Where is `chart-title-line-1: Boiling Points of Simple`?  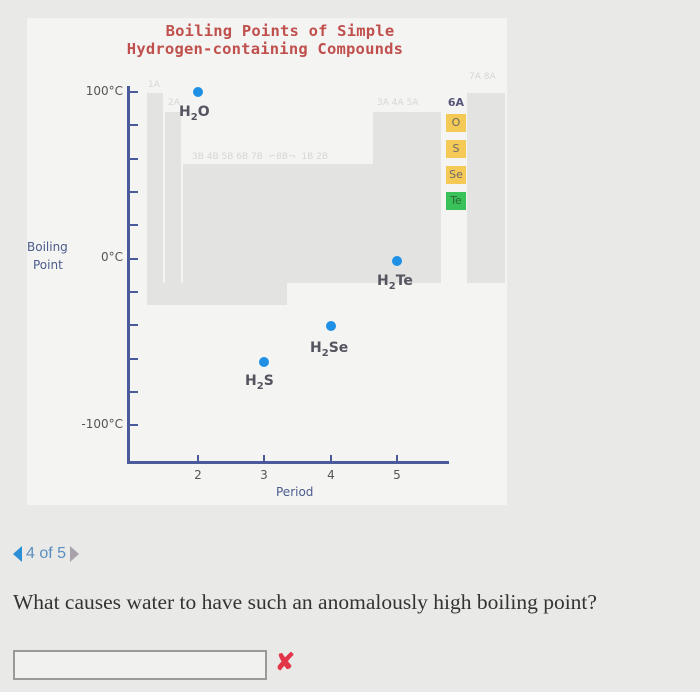 chart-title-line-1: Boiling Points of Simple is located at coordinates (280, 31).